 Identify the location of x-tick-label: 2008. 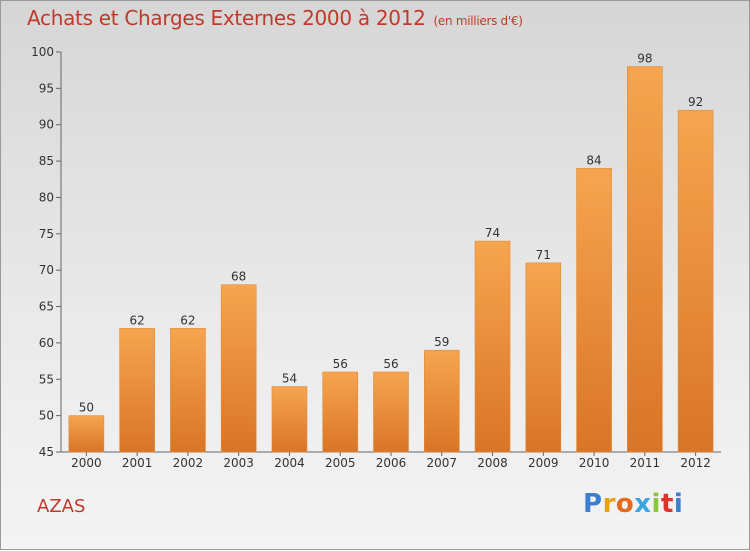
(492, 463).